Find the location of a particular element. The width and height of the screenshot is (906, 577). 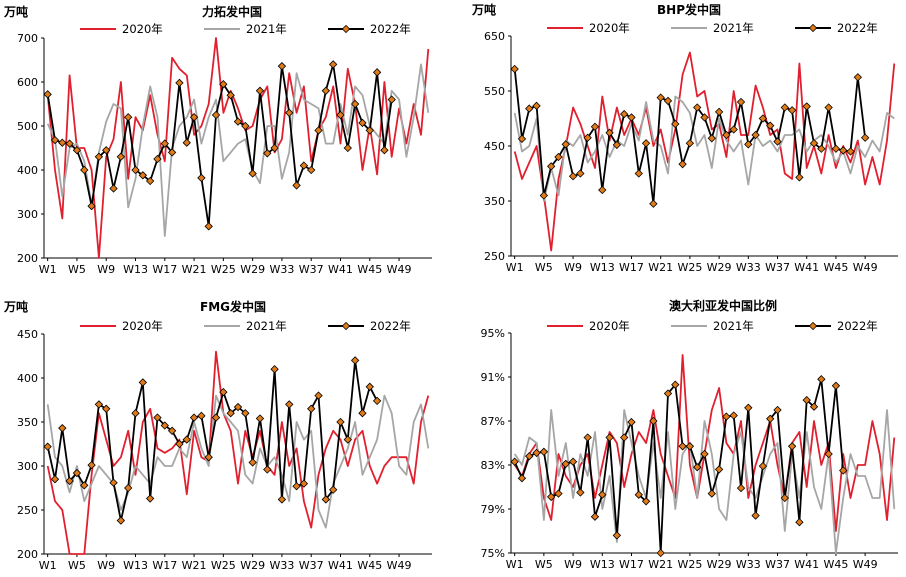

x-tick-label: W33 is located at coordinates (281, 269).